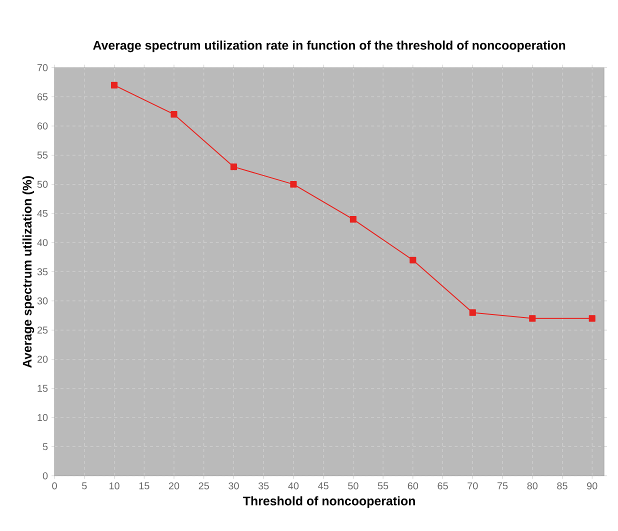  I want to click on x-tick-label: 10, so click(114, 486).